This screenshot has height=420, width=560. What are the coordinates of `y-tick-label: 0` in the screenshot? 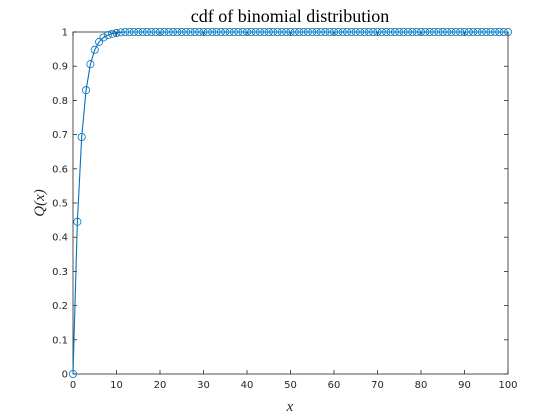 It's located at (65, 375).